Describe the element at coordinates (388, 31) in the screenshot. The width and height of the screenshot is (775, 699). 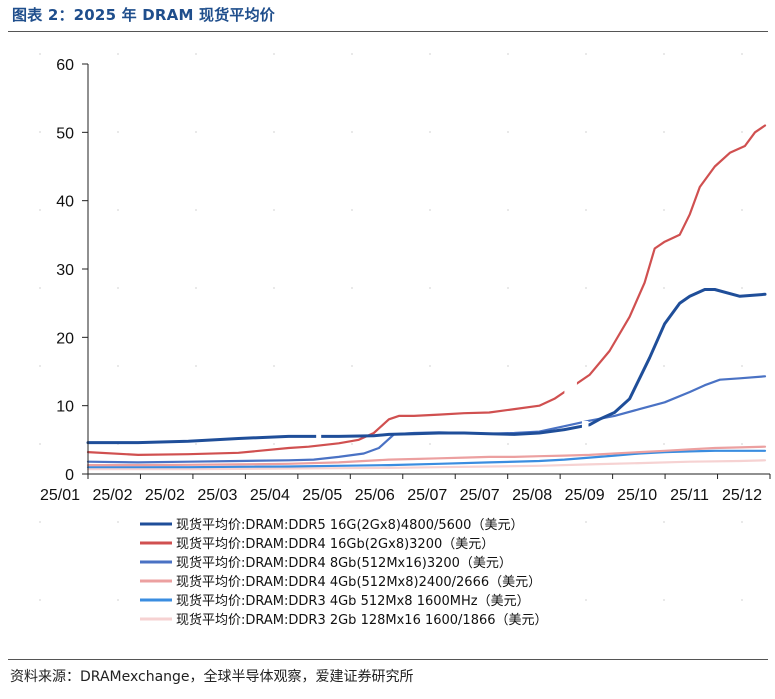
I see `title-rule` at that location.